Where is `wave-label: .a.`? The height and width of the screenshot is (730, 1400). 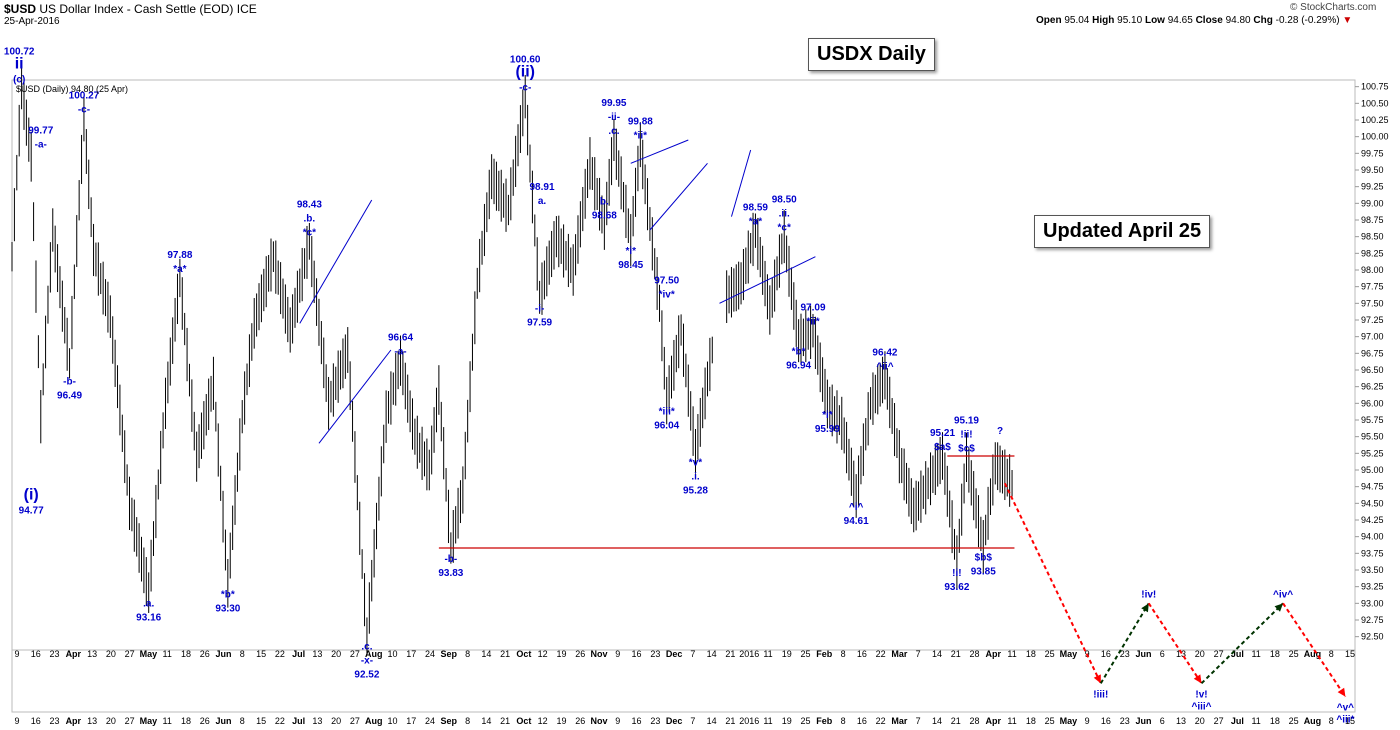 wave-label: .a. is located at coordinates (148, 604).